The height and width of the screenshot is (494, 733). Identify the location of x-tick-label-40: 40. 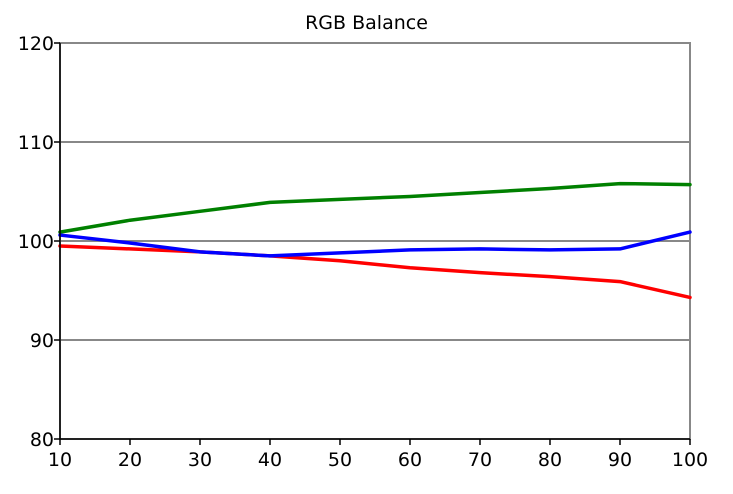
(270, 460).